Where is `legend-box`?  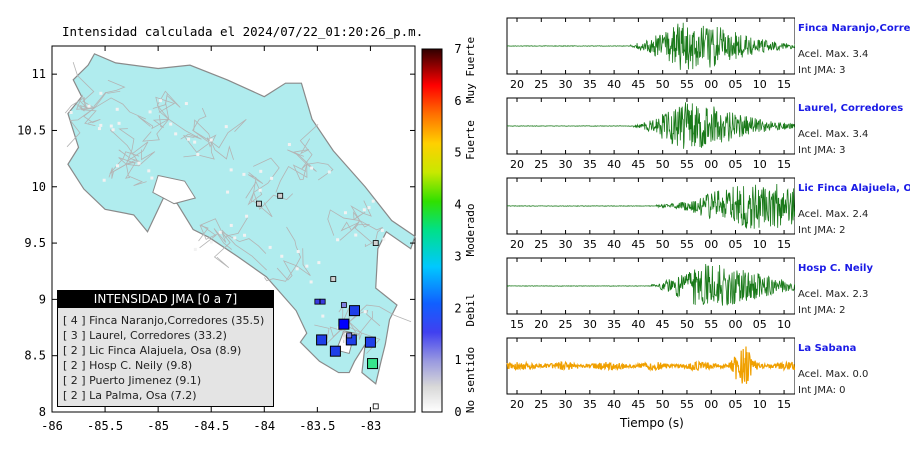 legend-box is located at coordinates (165, 348).